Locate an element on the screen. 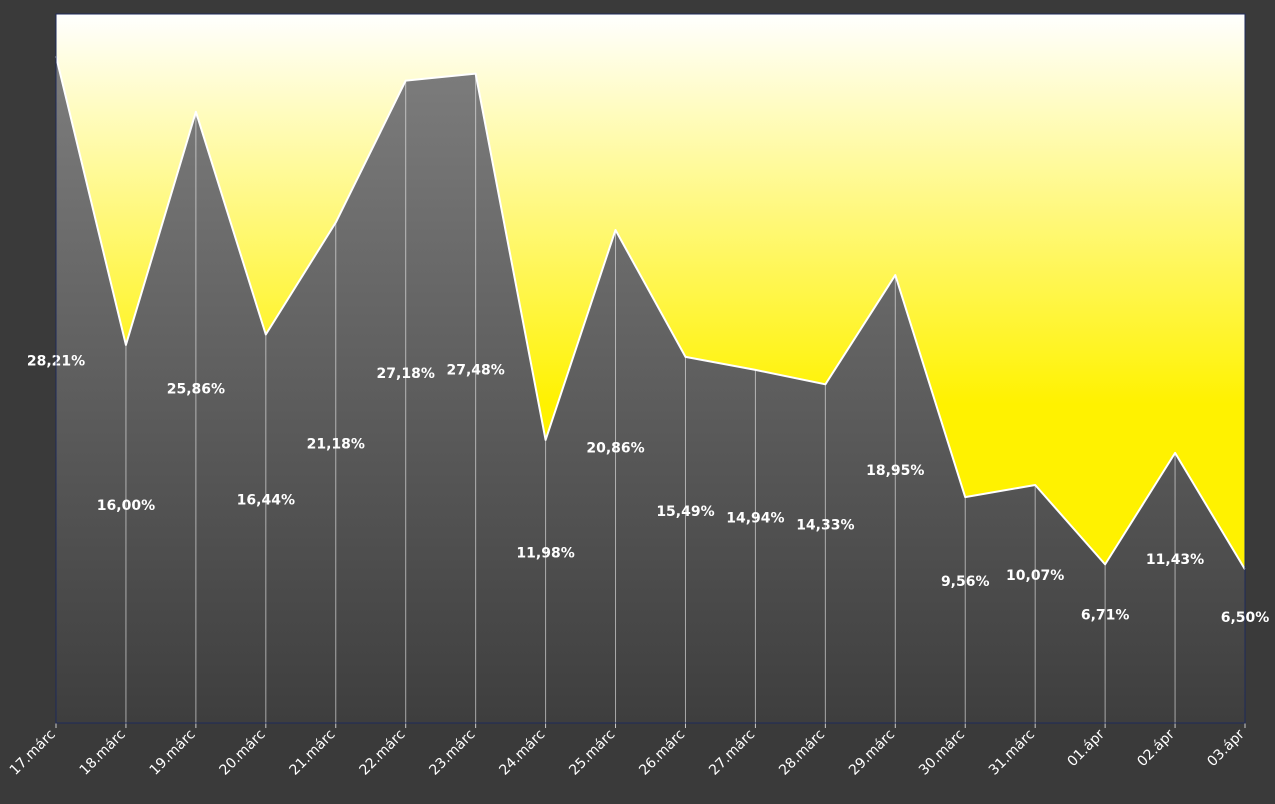  data-label: 11,43% is located at coordinates (1175, 560).